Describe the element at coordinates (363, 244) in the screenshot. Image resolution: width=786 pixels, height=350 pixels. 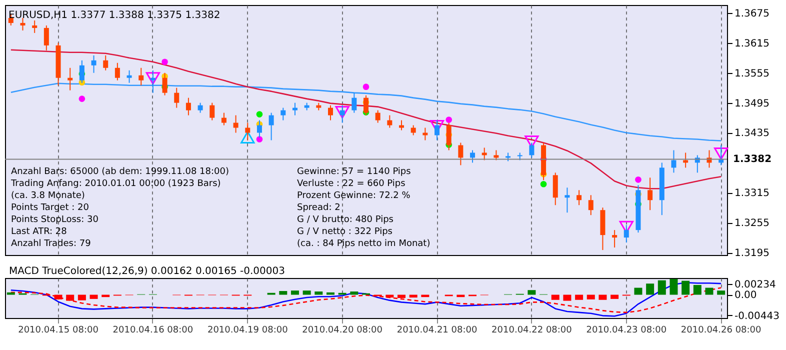
I see `annotation: (ca. : 84 Pips netto im Monat)` at that location.